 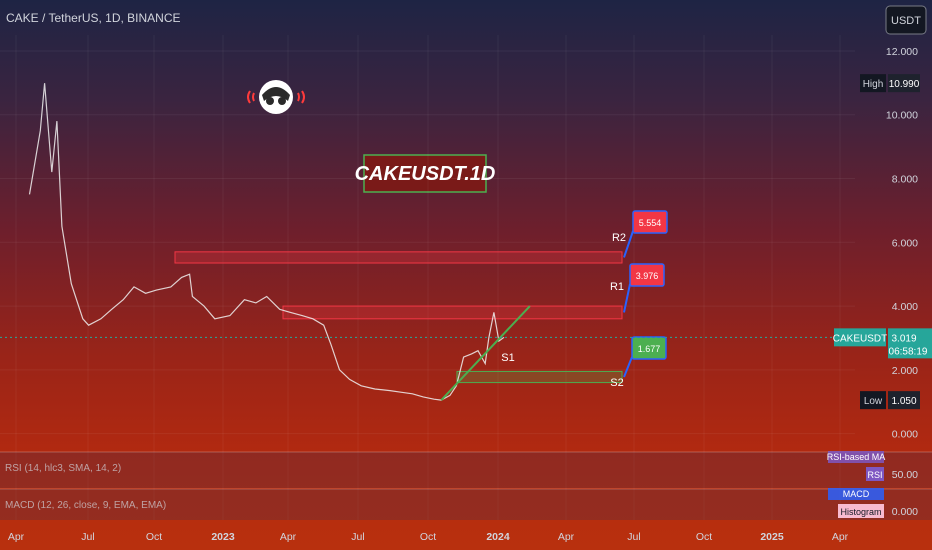 I want to click on last-symbol: CAKEUSDT, so click(x=860, y=338).